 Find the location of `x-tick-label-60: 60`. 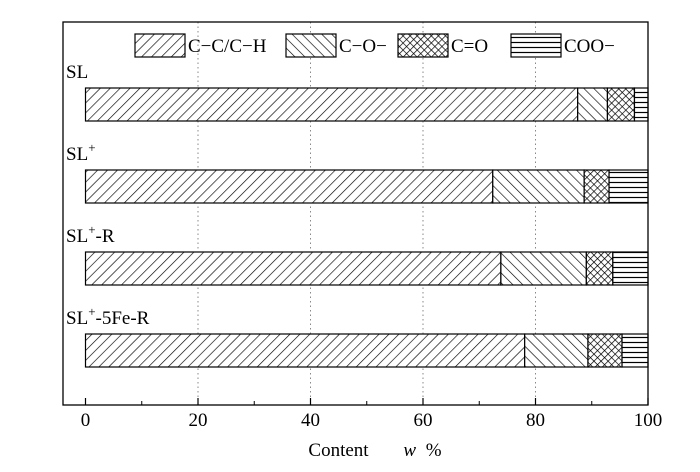

x-tick-label-60: 60 is located at coordinates (423, 420).